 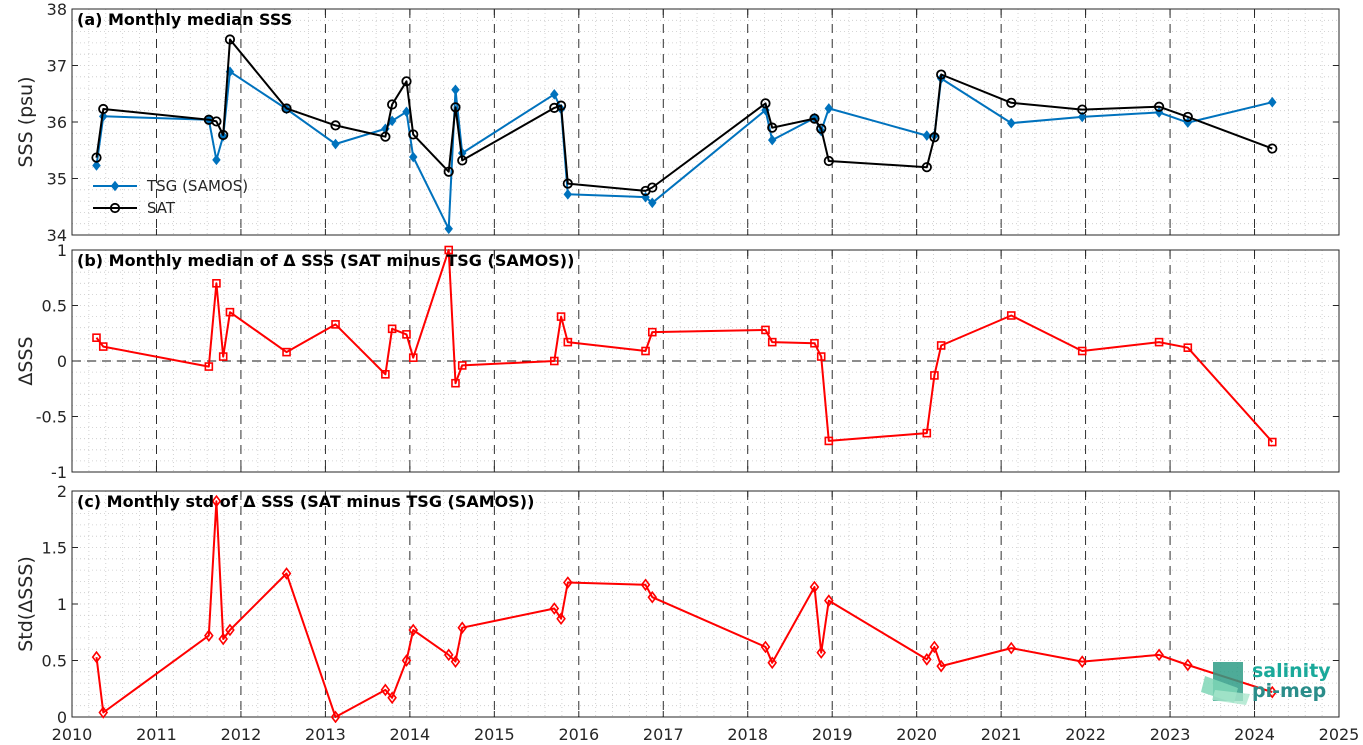 I want to click on y-tick-label: 0, so click(x=62, y=361).